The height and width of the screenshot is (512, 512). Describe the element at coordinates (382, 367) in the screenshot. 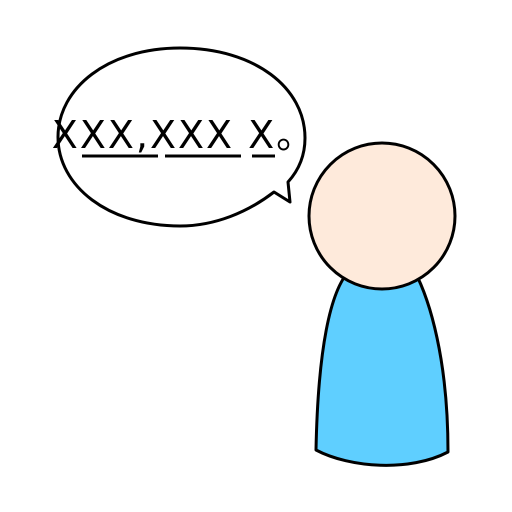

I see `person-body` at that location.